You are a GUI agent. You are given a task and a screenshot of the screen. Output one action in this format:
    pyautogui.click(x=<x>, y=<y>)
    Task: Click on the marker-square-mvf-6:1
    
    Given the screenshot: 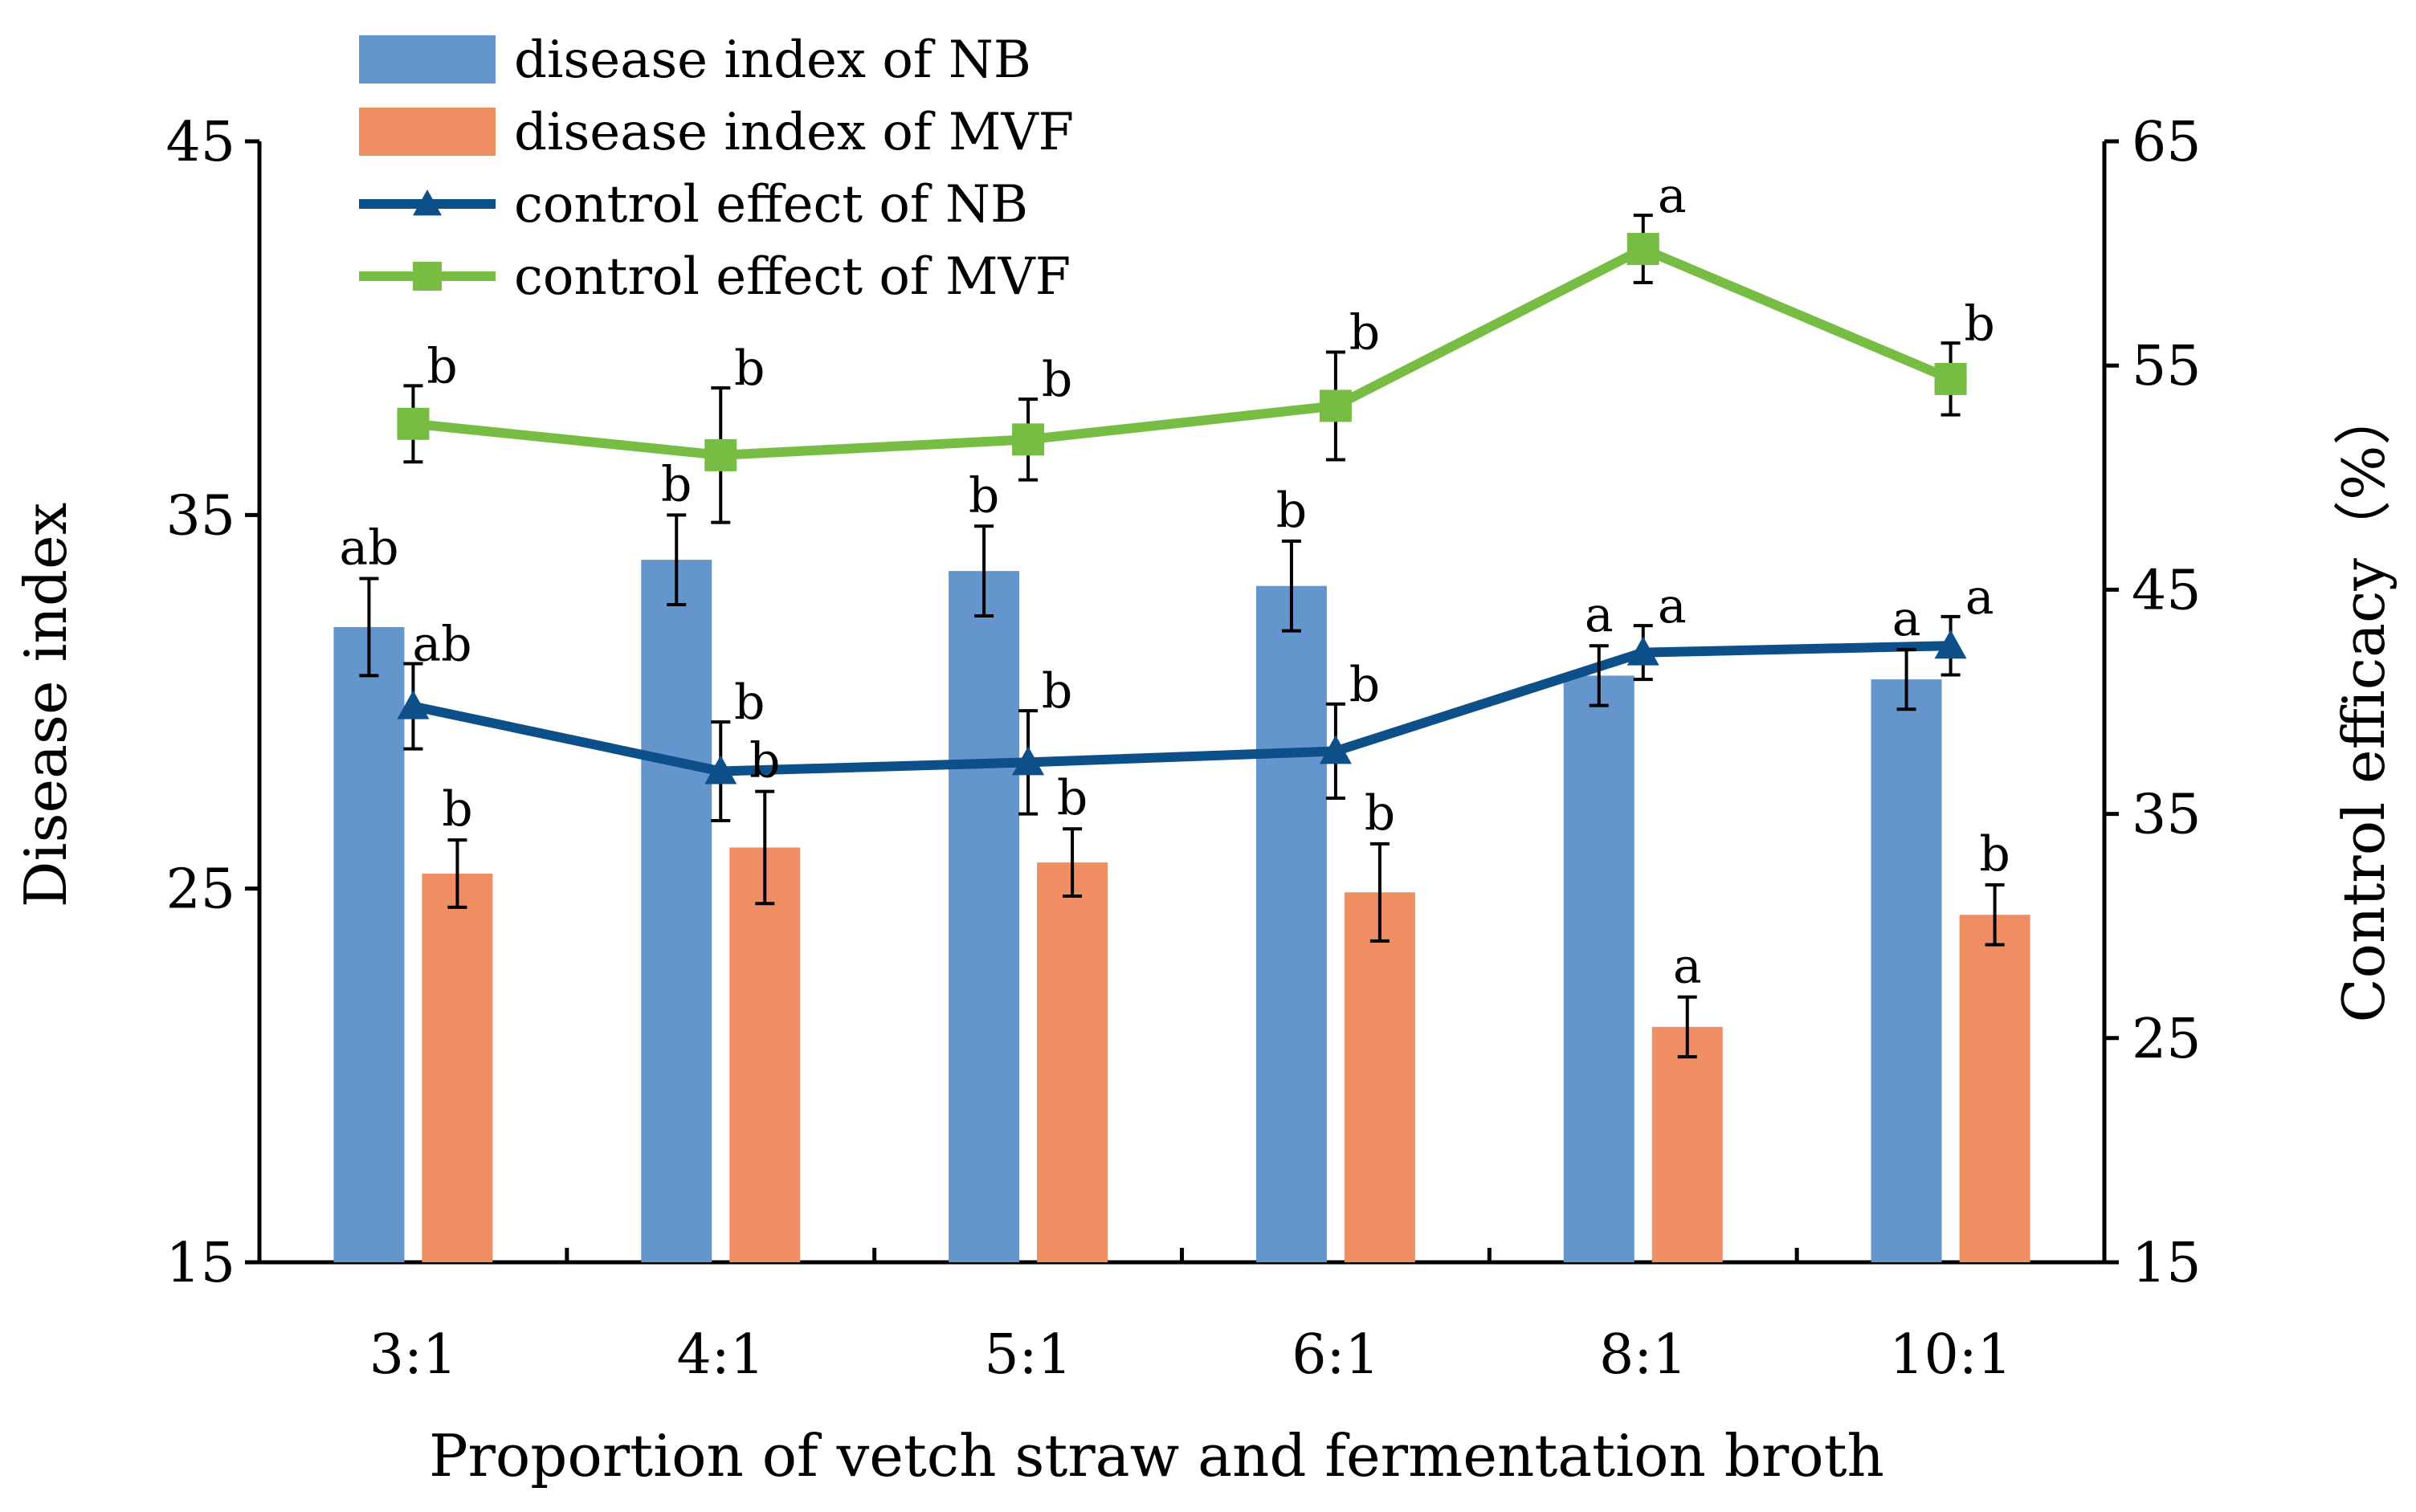 What is the action you would take?
    pyautogui.click(x=1335, y=406)
    